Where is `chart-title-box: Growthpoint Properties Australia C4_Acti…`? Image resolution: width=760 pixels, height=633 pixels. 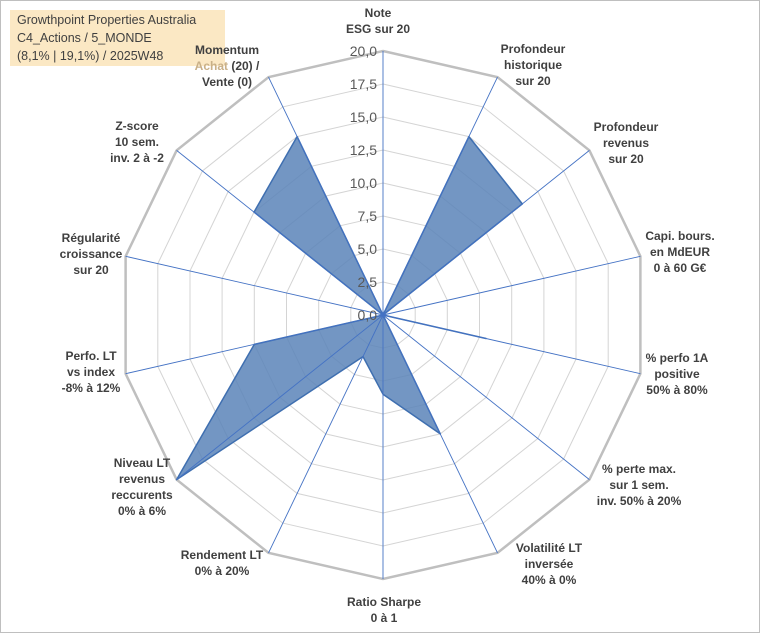 chart-title-box: Growthpoint Properties Australia C4_Acti… is located at coordinates (117, 38).